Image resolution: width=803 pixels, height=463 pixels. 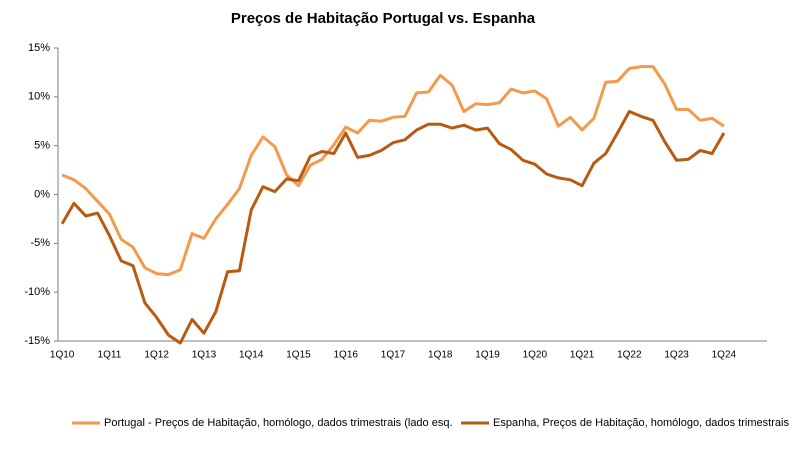 What do you see at coordinates (582, 355) in the screenshot?
I see `x-tick-label: 1Q21` at bounding box center [582, 355].